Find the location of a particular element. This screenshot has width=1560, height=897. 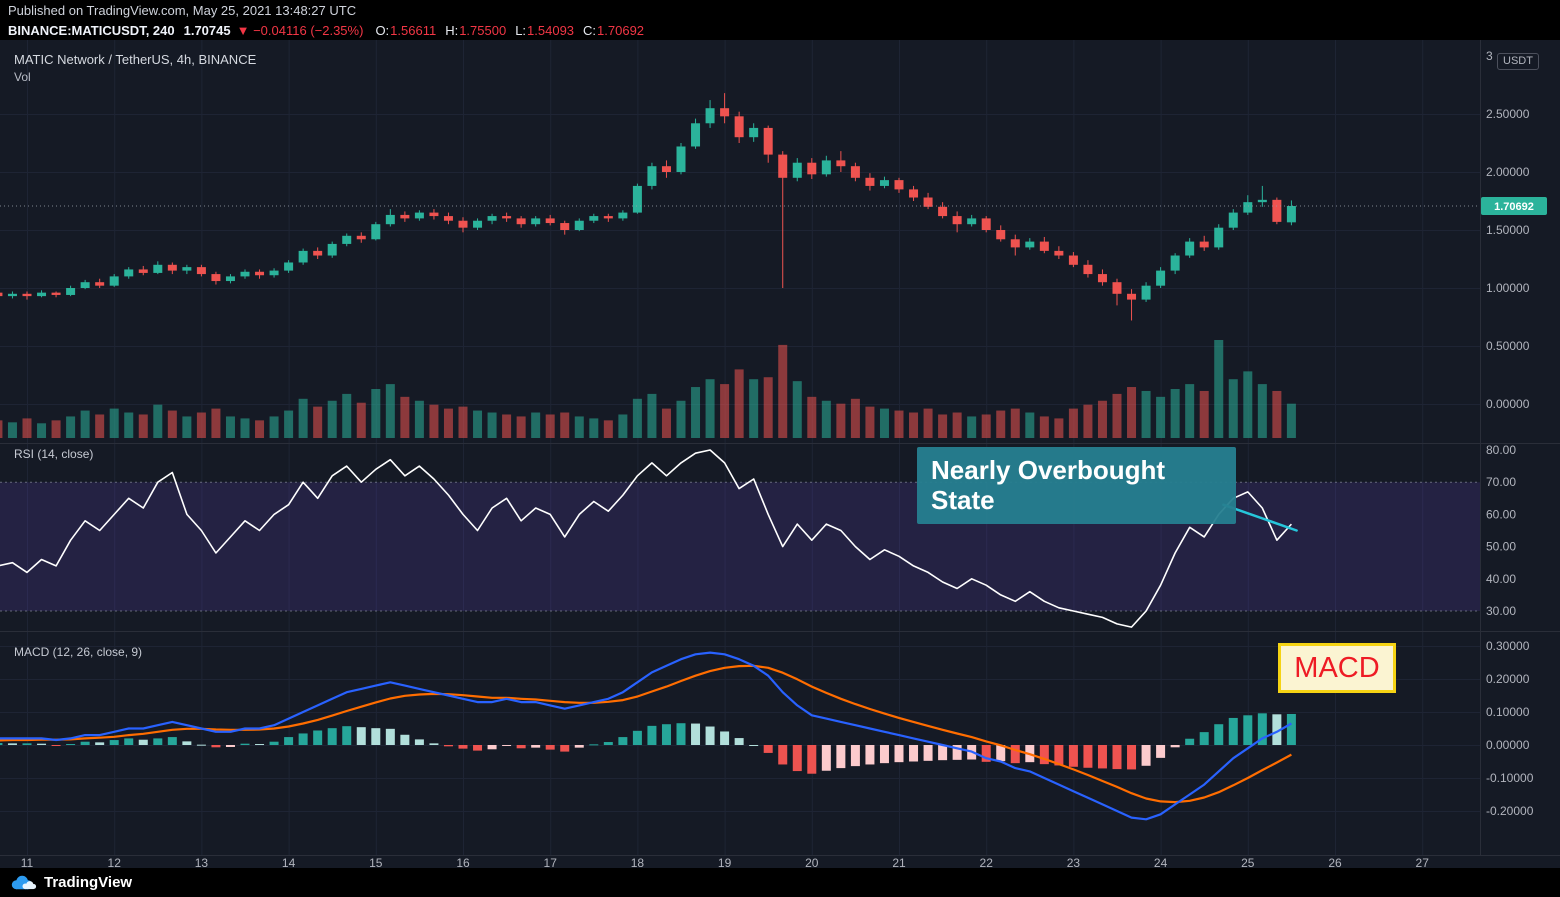

svg-text: 25 is located at coordinates (1248, 862).